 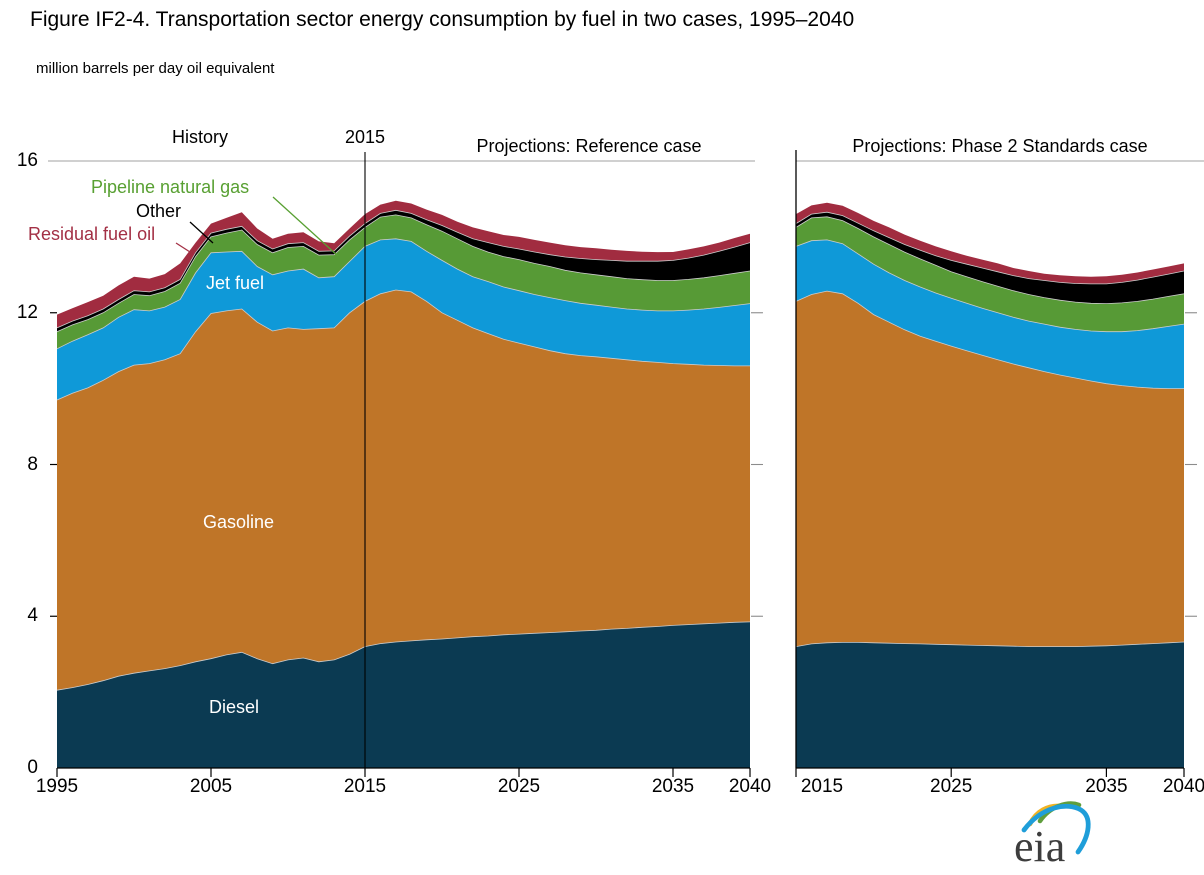 I want to click on area-phase2-jet-fuel, so click(x=990, y=314).